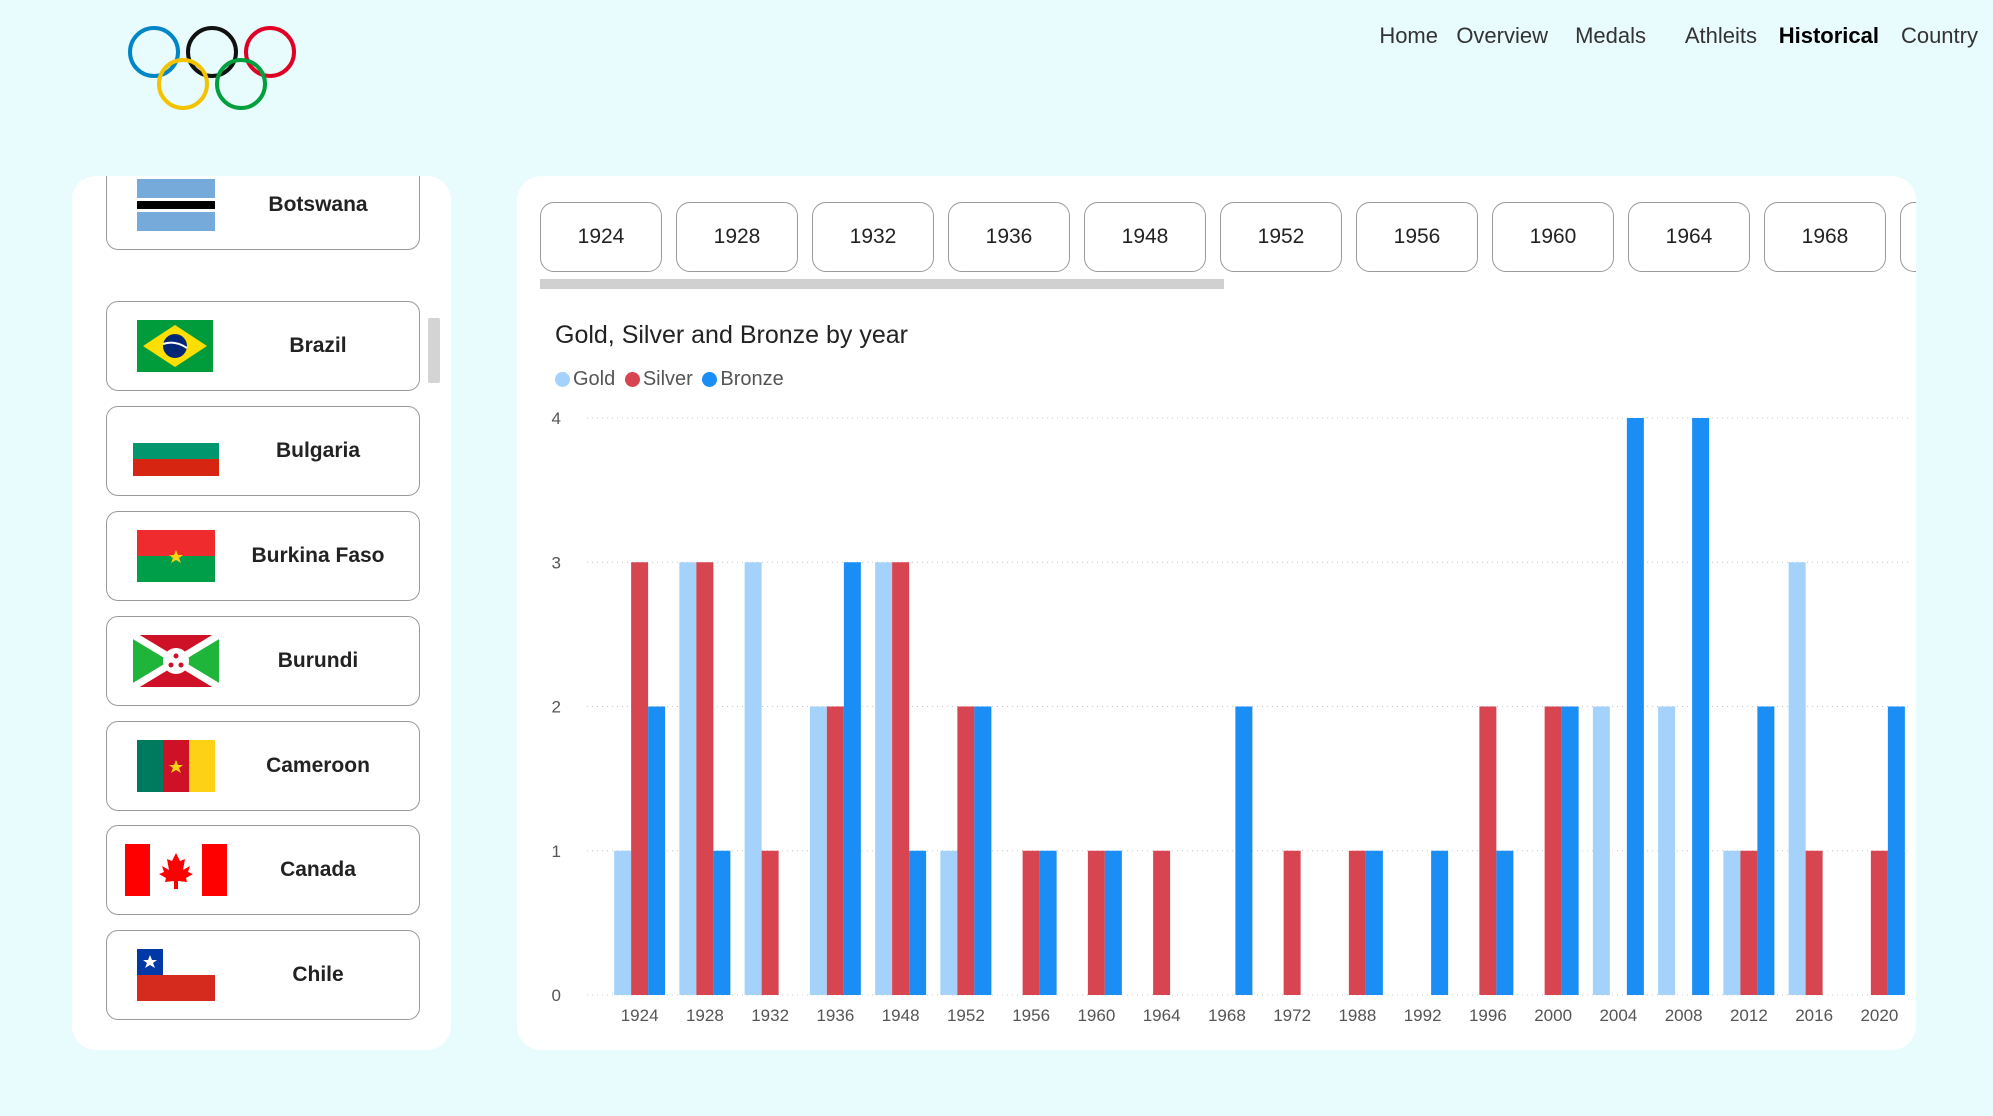 The image size is (1993, 1116). What do you see at coordinates (1031, 1015) in the screenshot?
I see `x-tick-label: 1956` at bounding box center [1031, 1015].